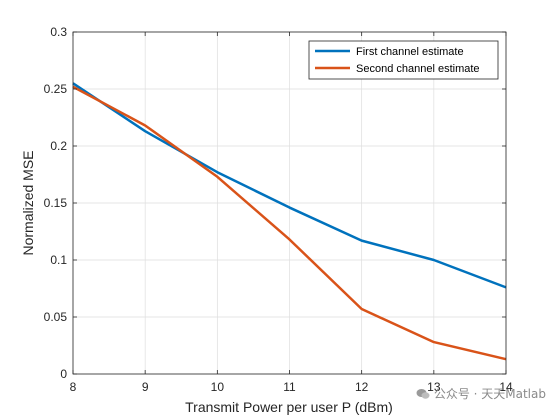 The height and width of the screenshot is (420, 560). Describe the element at coordinates (73, 387) in the screenshot. I see `x-tick-label: 8` at that location.